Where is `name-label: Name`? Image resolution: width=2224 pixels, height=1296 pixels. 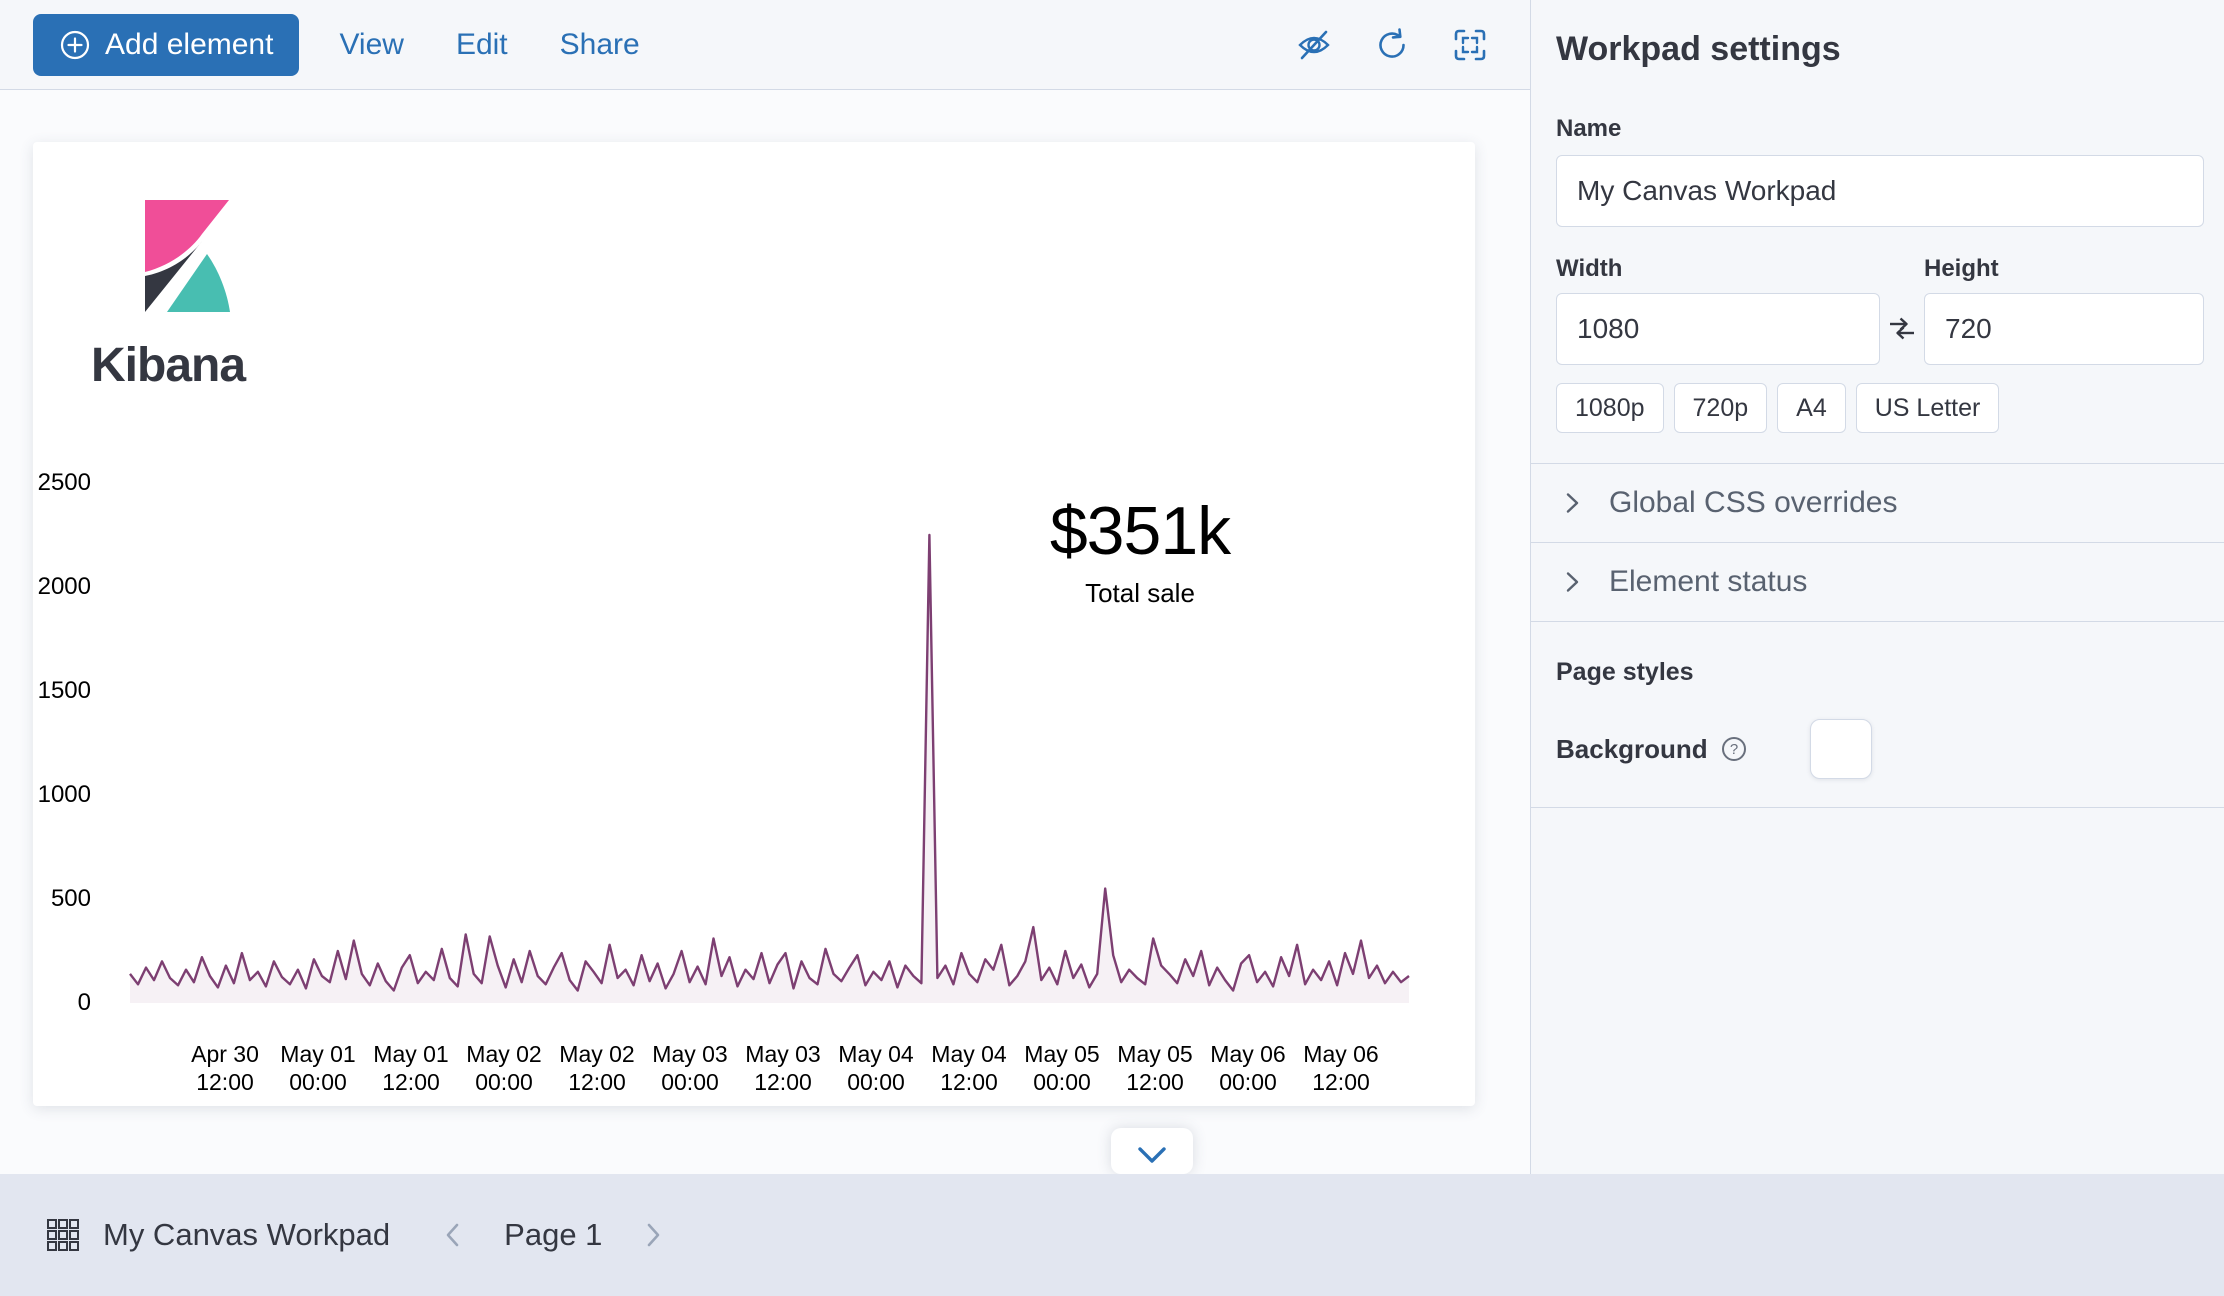 name-label: Name is located at coordinates (1589, 128).